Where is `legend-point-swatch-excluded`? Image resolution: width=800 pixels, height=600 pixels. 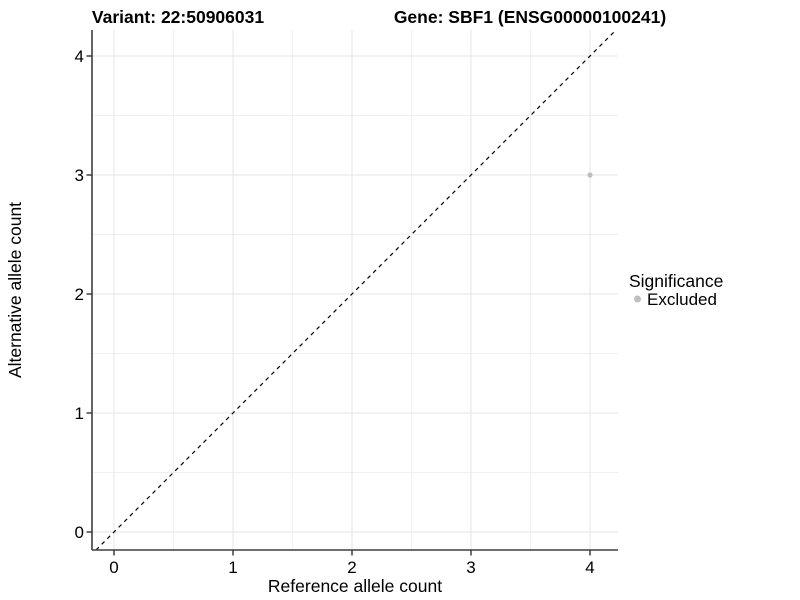
legend-point-swatch-excluded is located at coordinates (637, 299).